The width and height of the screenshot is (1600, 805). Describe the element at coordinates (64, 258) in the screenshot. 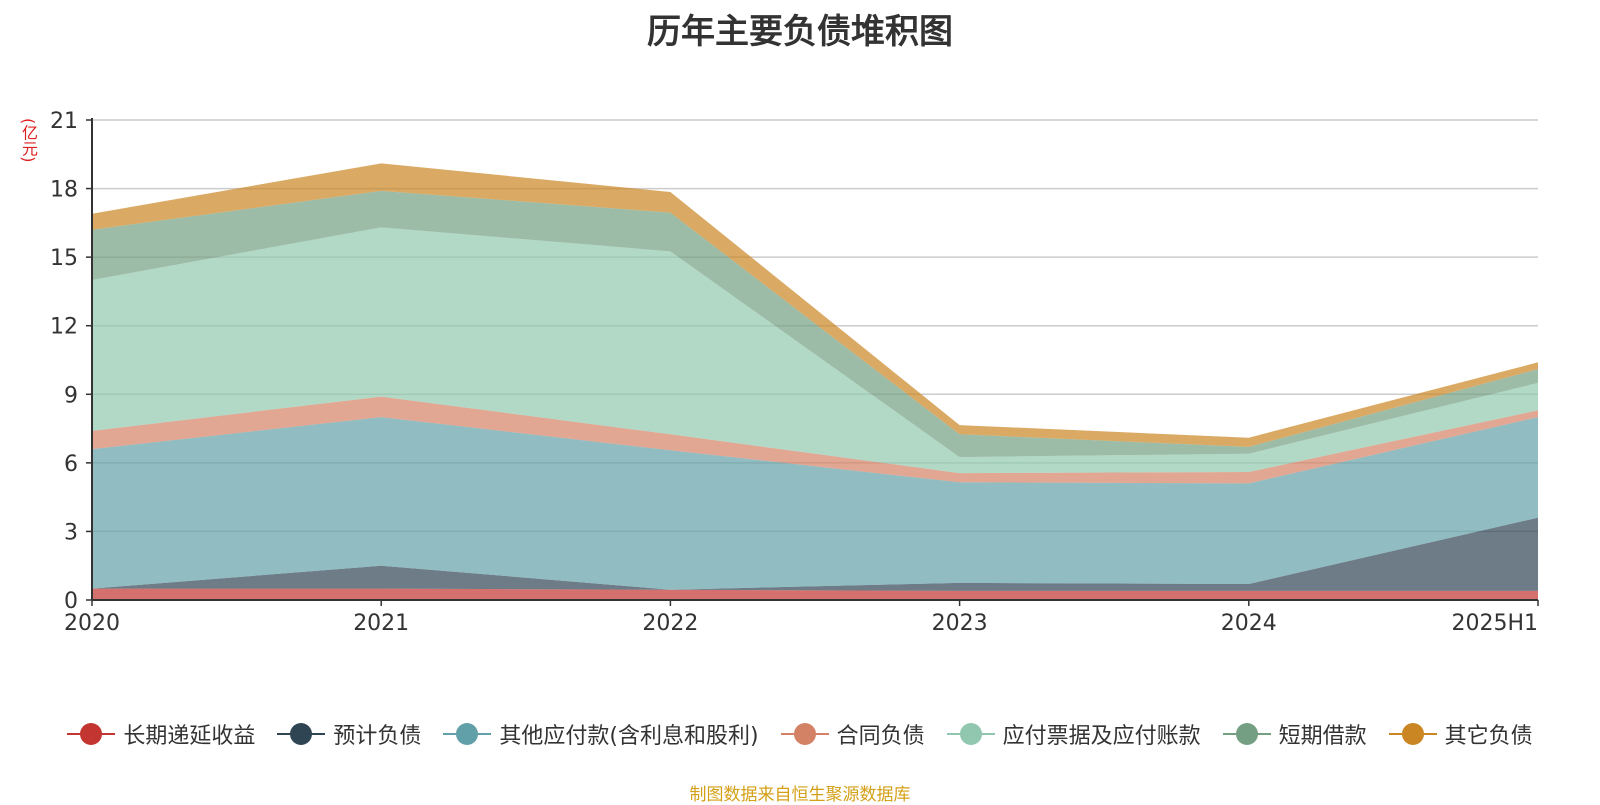

I see `y-tick-label: 15` at that location.